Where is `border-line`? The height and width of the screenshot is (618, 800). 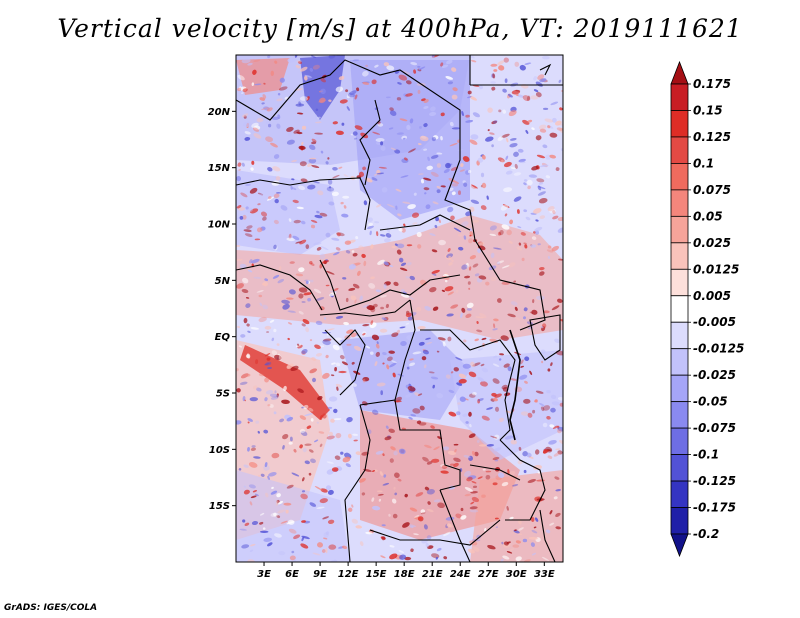 border-line is located at coordinates (370, 142).